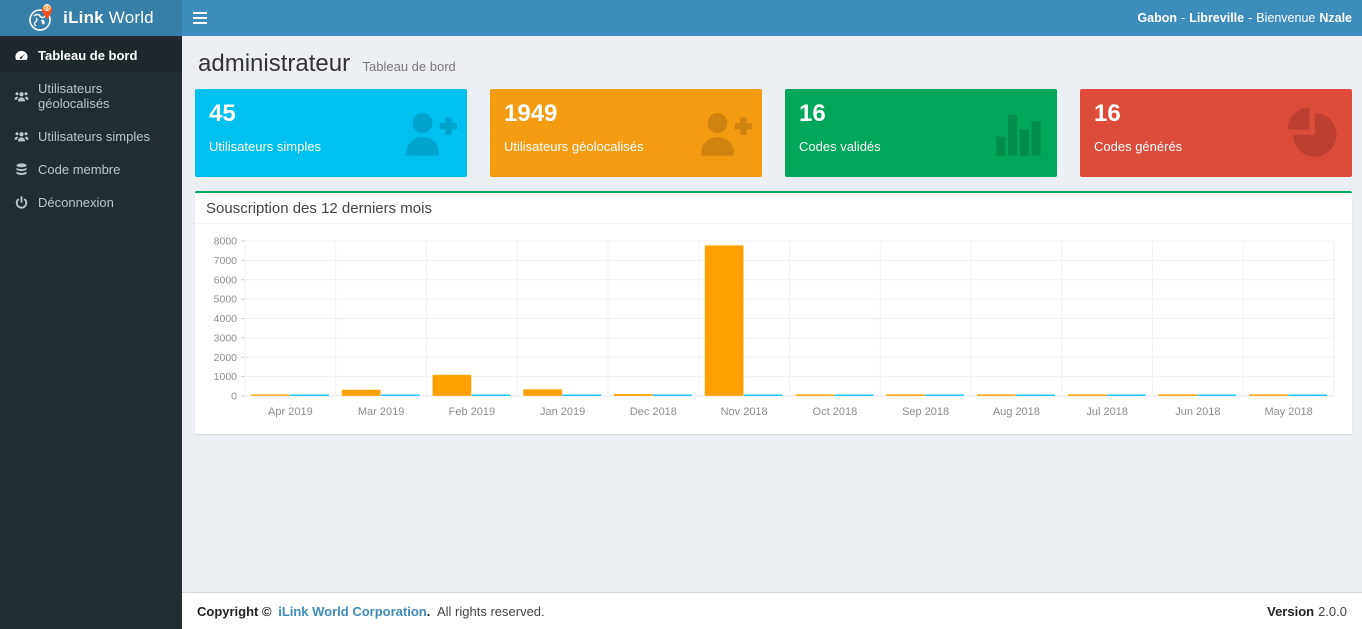  I want to click on sidebar-item-utilisateurs-geolocalises: Utilisateurs géolocalisés, so click(91, 96).